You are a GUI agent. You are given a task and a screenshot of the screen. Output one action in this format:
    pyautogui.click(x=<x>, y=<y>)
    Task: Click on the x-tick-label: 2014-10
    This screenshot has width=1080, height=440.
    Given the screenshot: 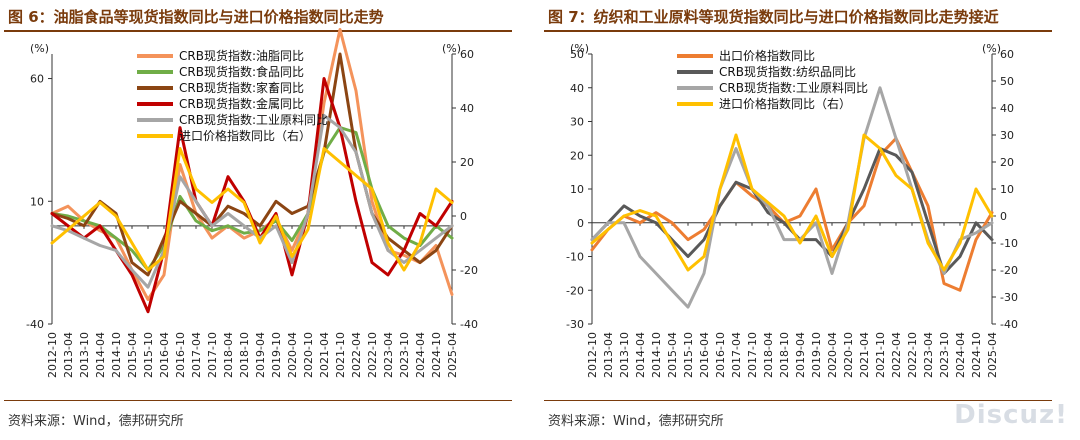 What is the action you would take?
    pyautogui.click(x=116, y=355)
    